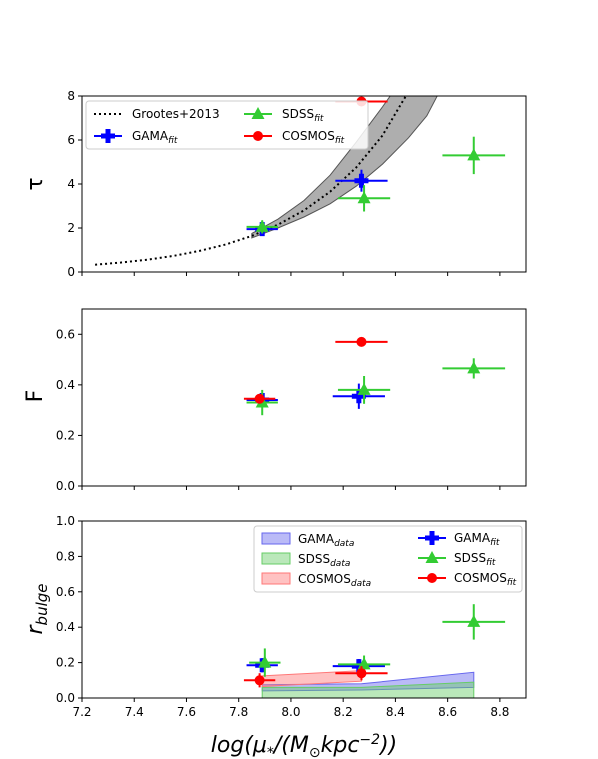  I want to click on model-band, so click(344, 167).